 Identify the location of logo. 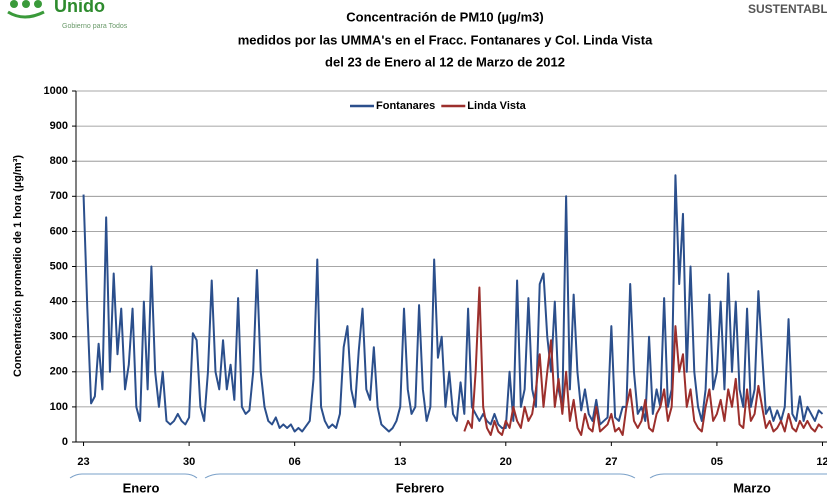
(26, 9).